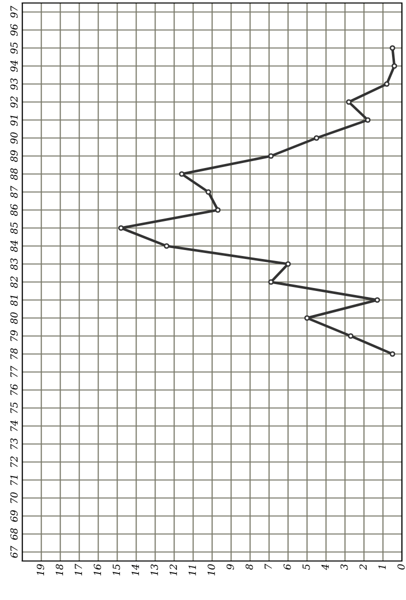  Describe the element at coordinates (14, 282) in the screenshot. I see `y-tick-label: 82` at that location.